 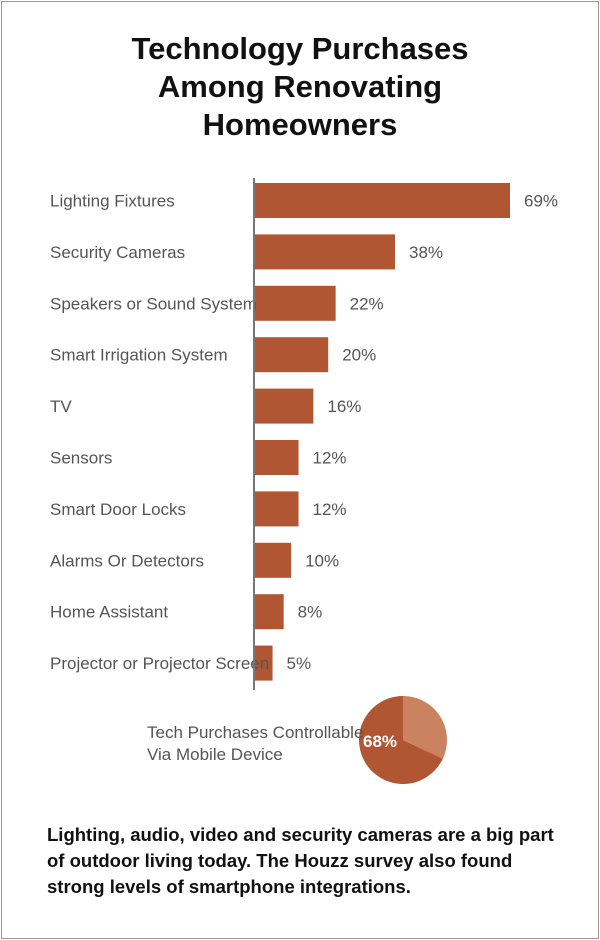 What do you see at coordinates (426, 252) in the screenshot?
I see `value-label: 38%` at bounding box center [426, 252].